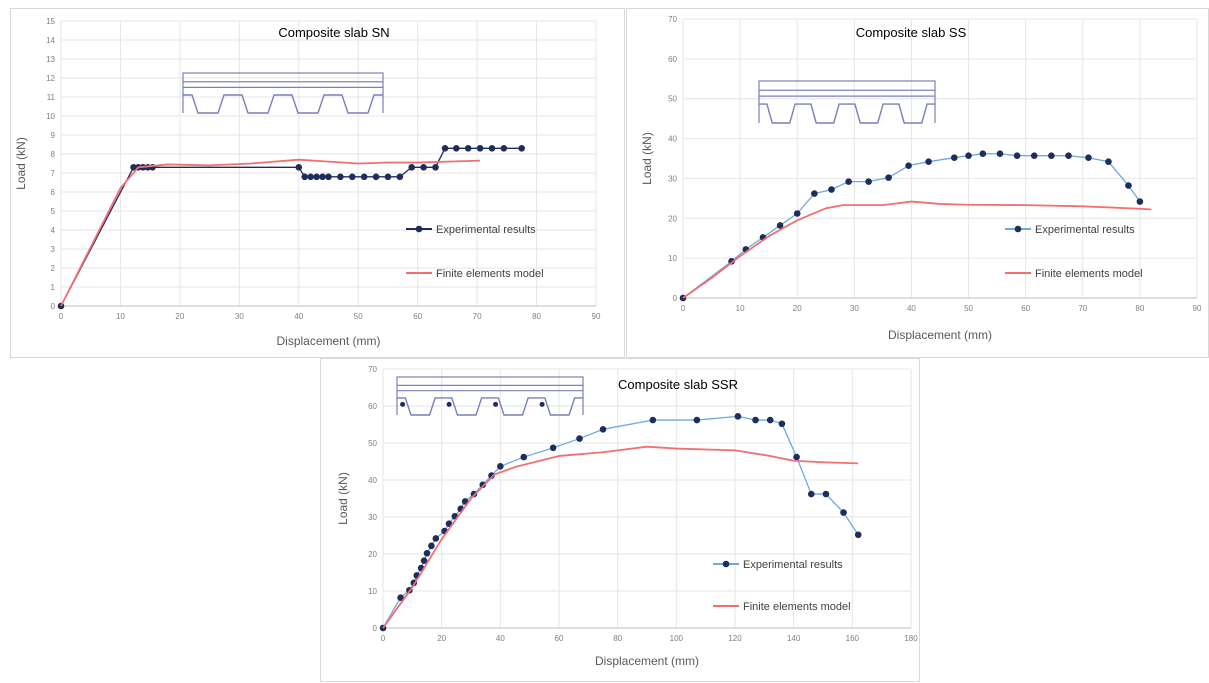  I want to click on y-tick-label: 3, so click(53, 249).